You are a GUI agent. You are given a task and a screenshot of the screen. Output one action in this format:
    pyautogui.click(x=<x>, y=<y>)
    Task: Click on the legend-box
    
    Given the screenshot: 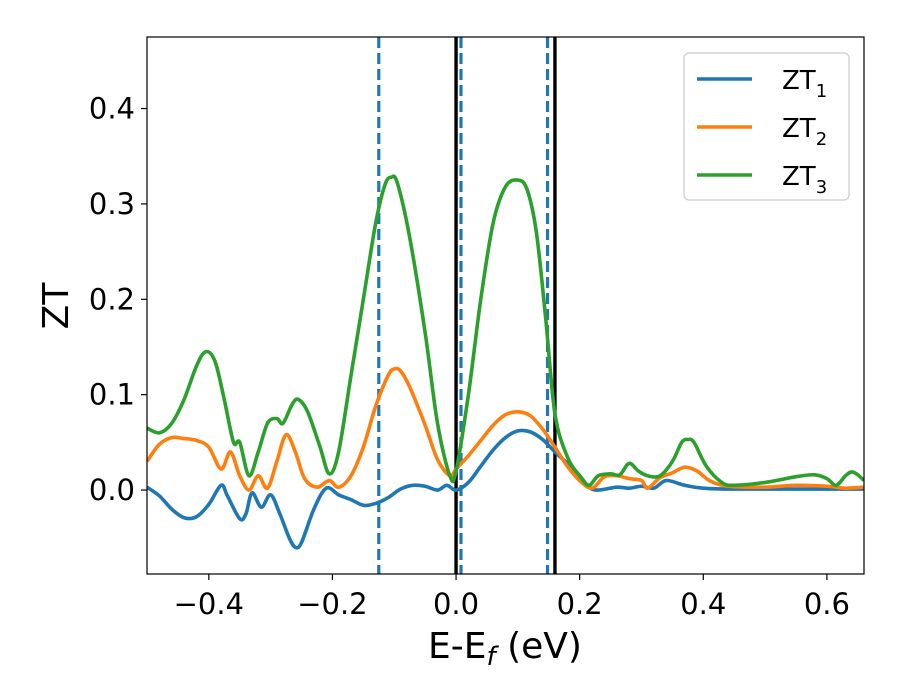 What is the action you would take?
    pyautogui.click(x=766, y=126)
    